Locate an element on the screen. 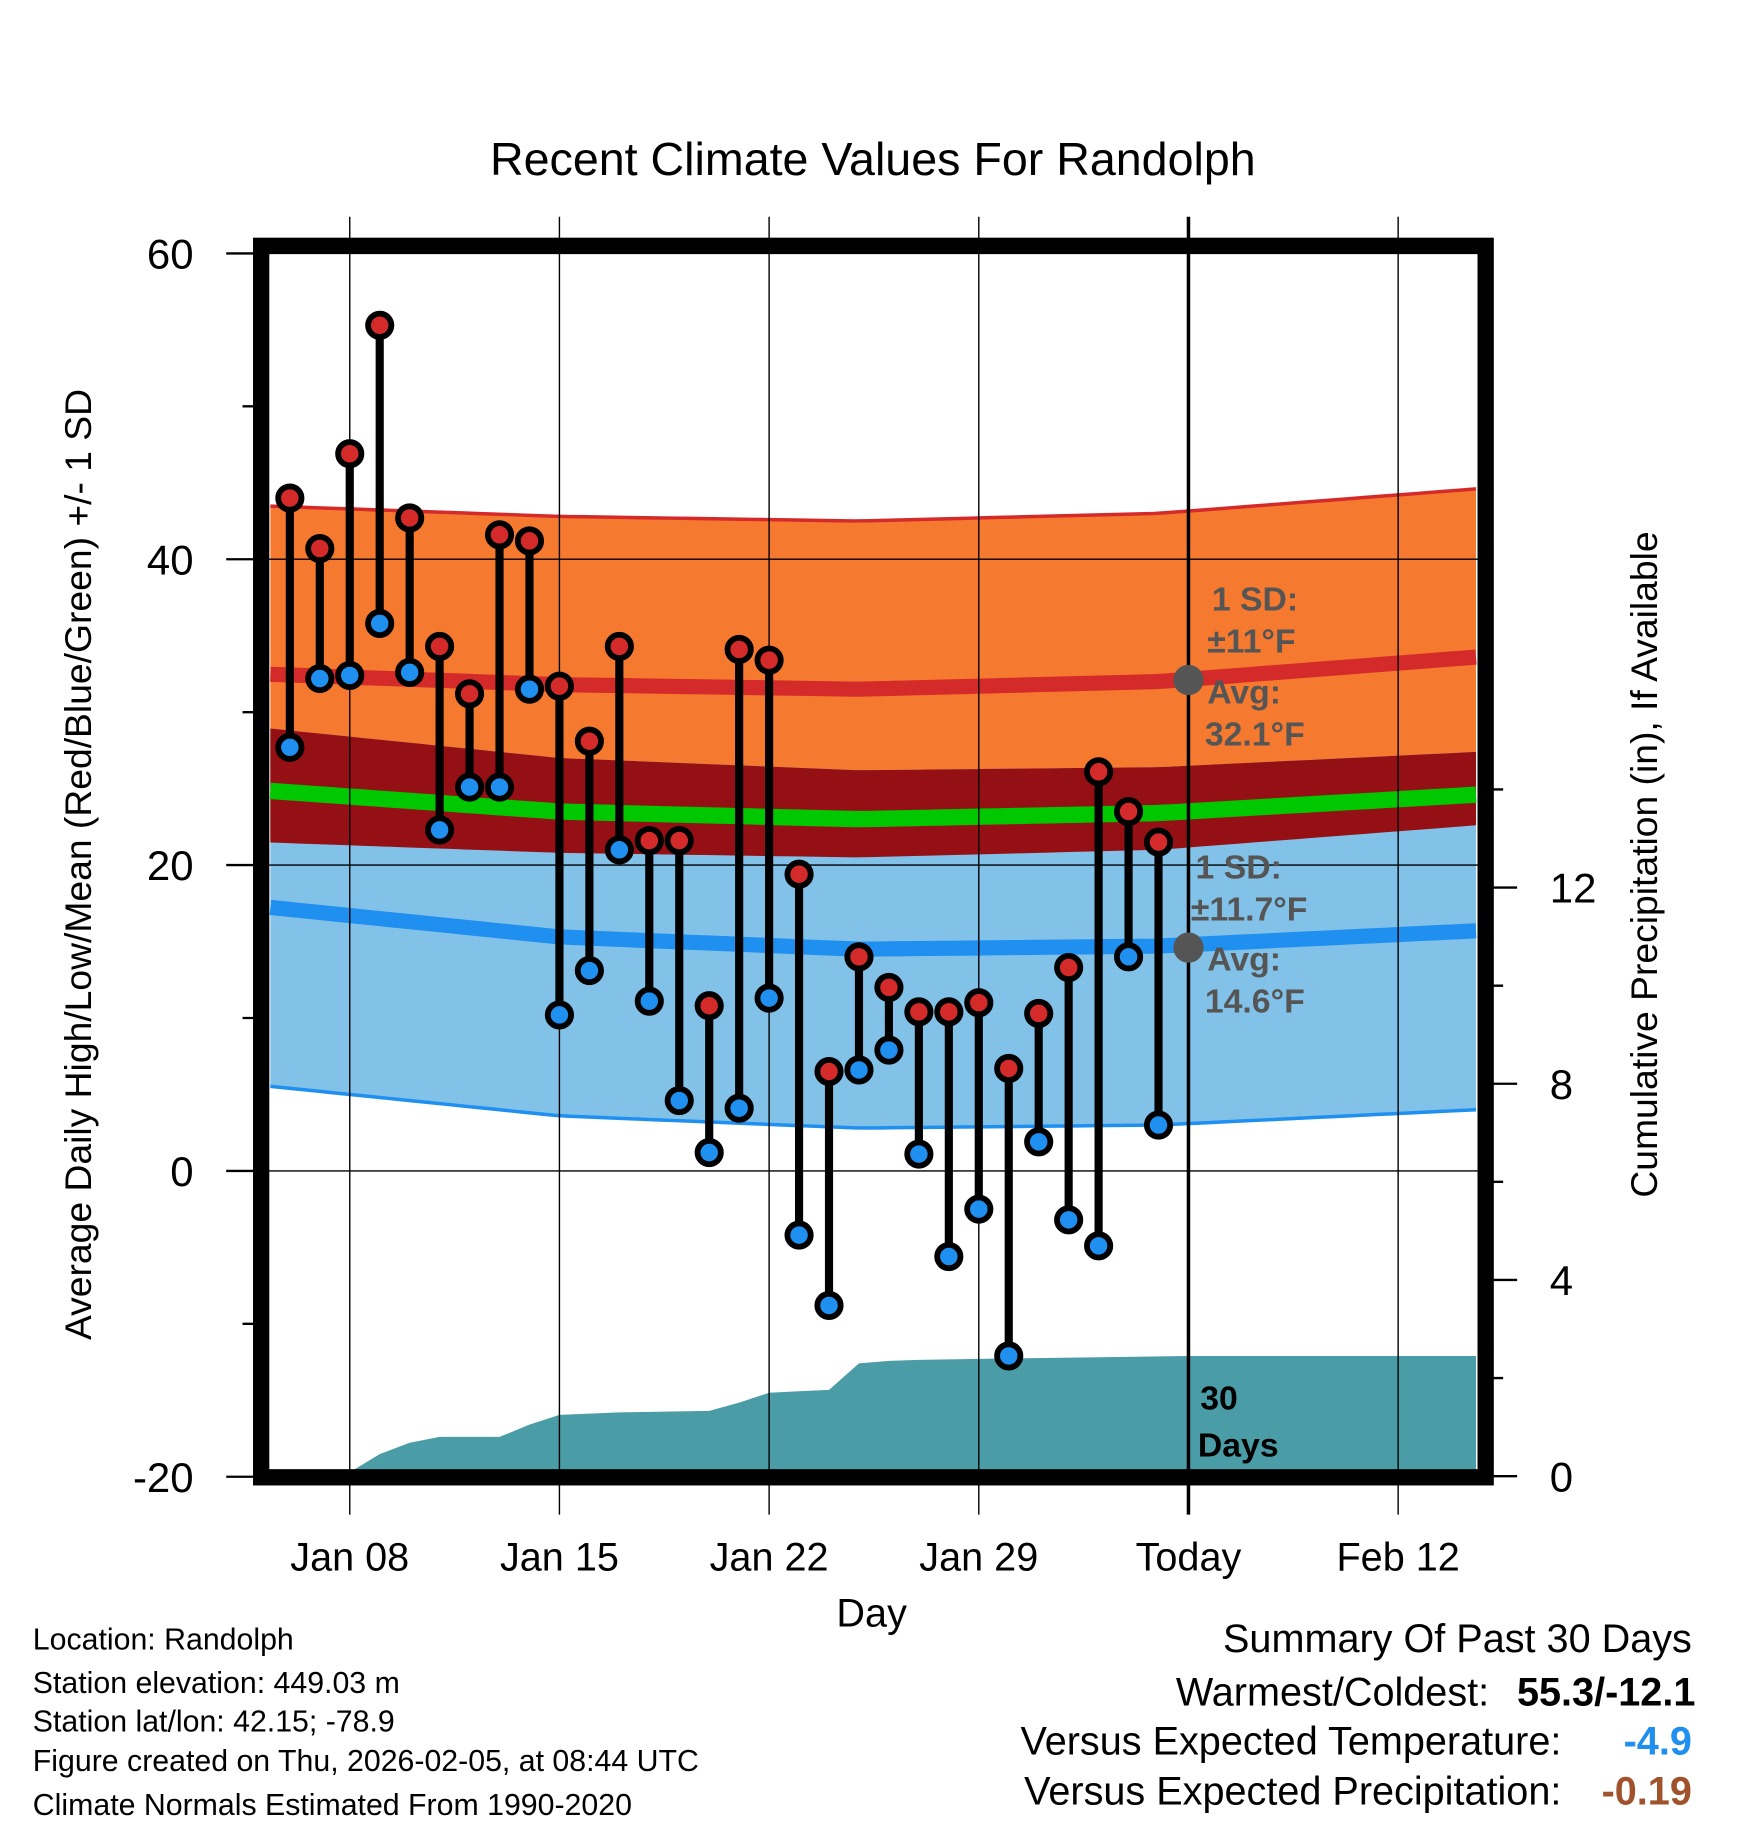 Image resolution: width=1748 pixels, height=1828 pixels. y2-tick-label: 4 is located at coordinates (1561, 1280).